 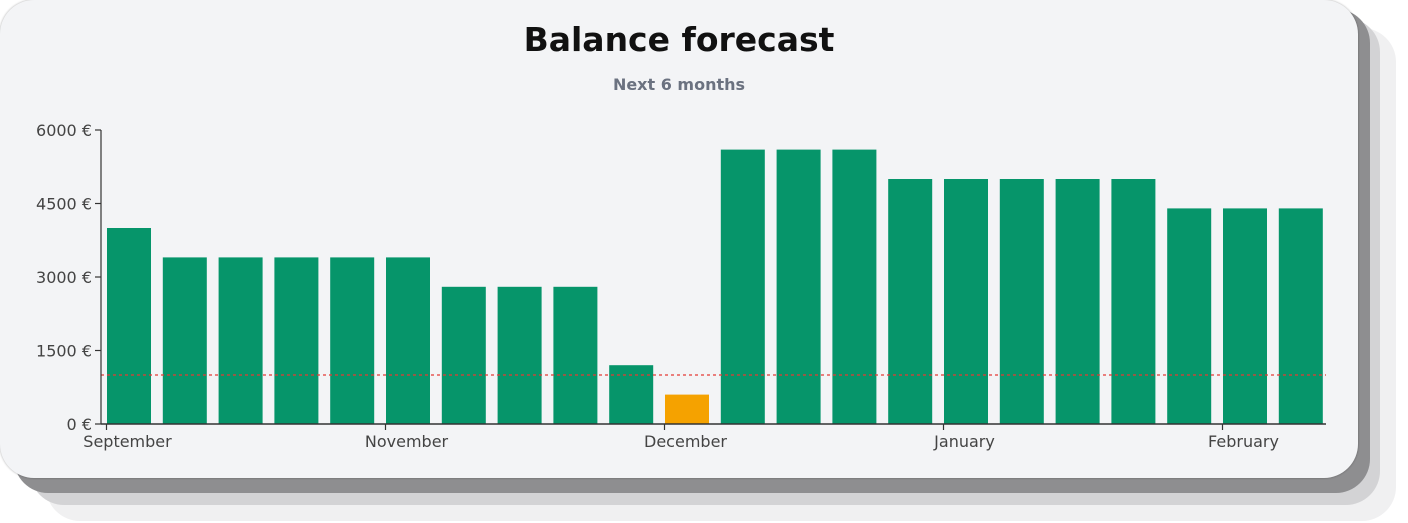 What do you see at coordinates (685, 441) in the screenshot?
I see `x-tick-label: December` at bounding box center [685, 441].